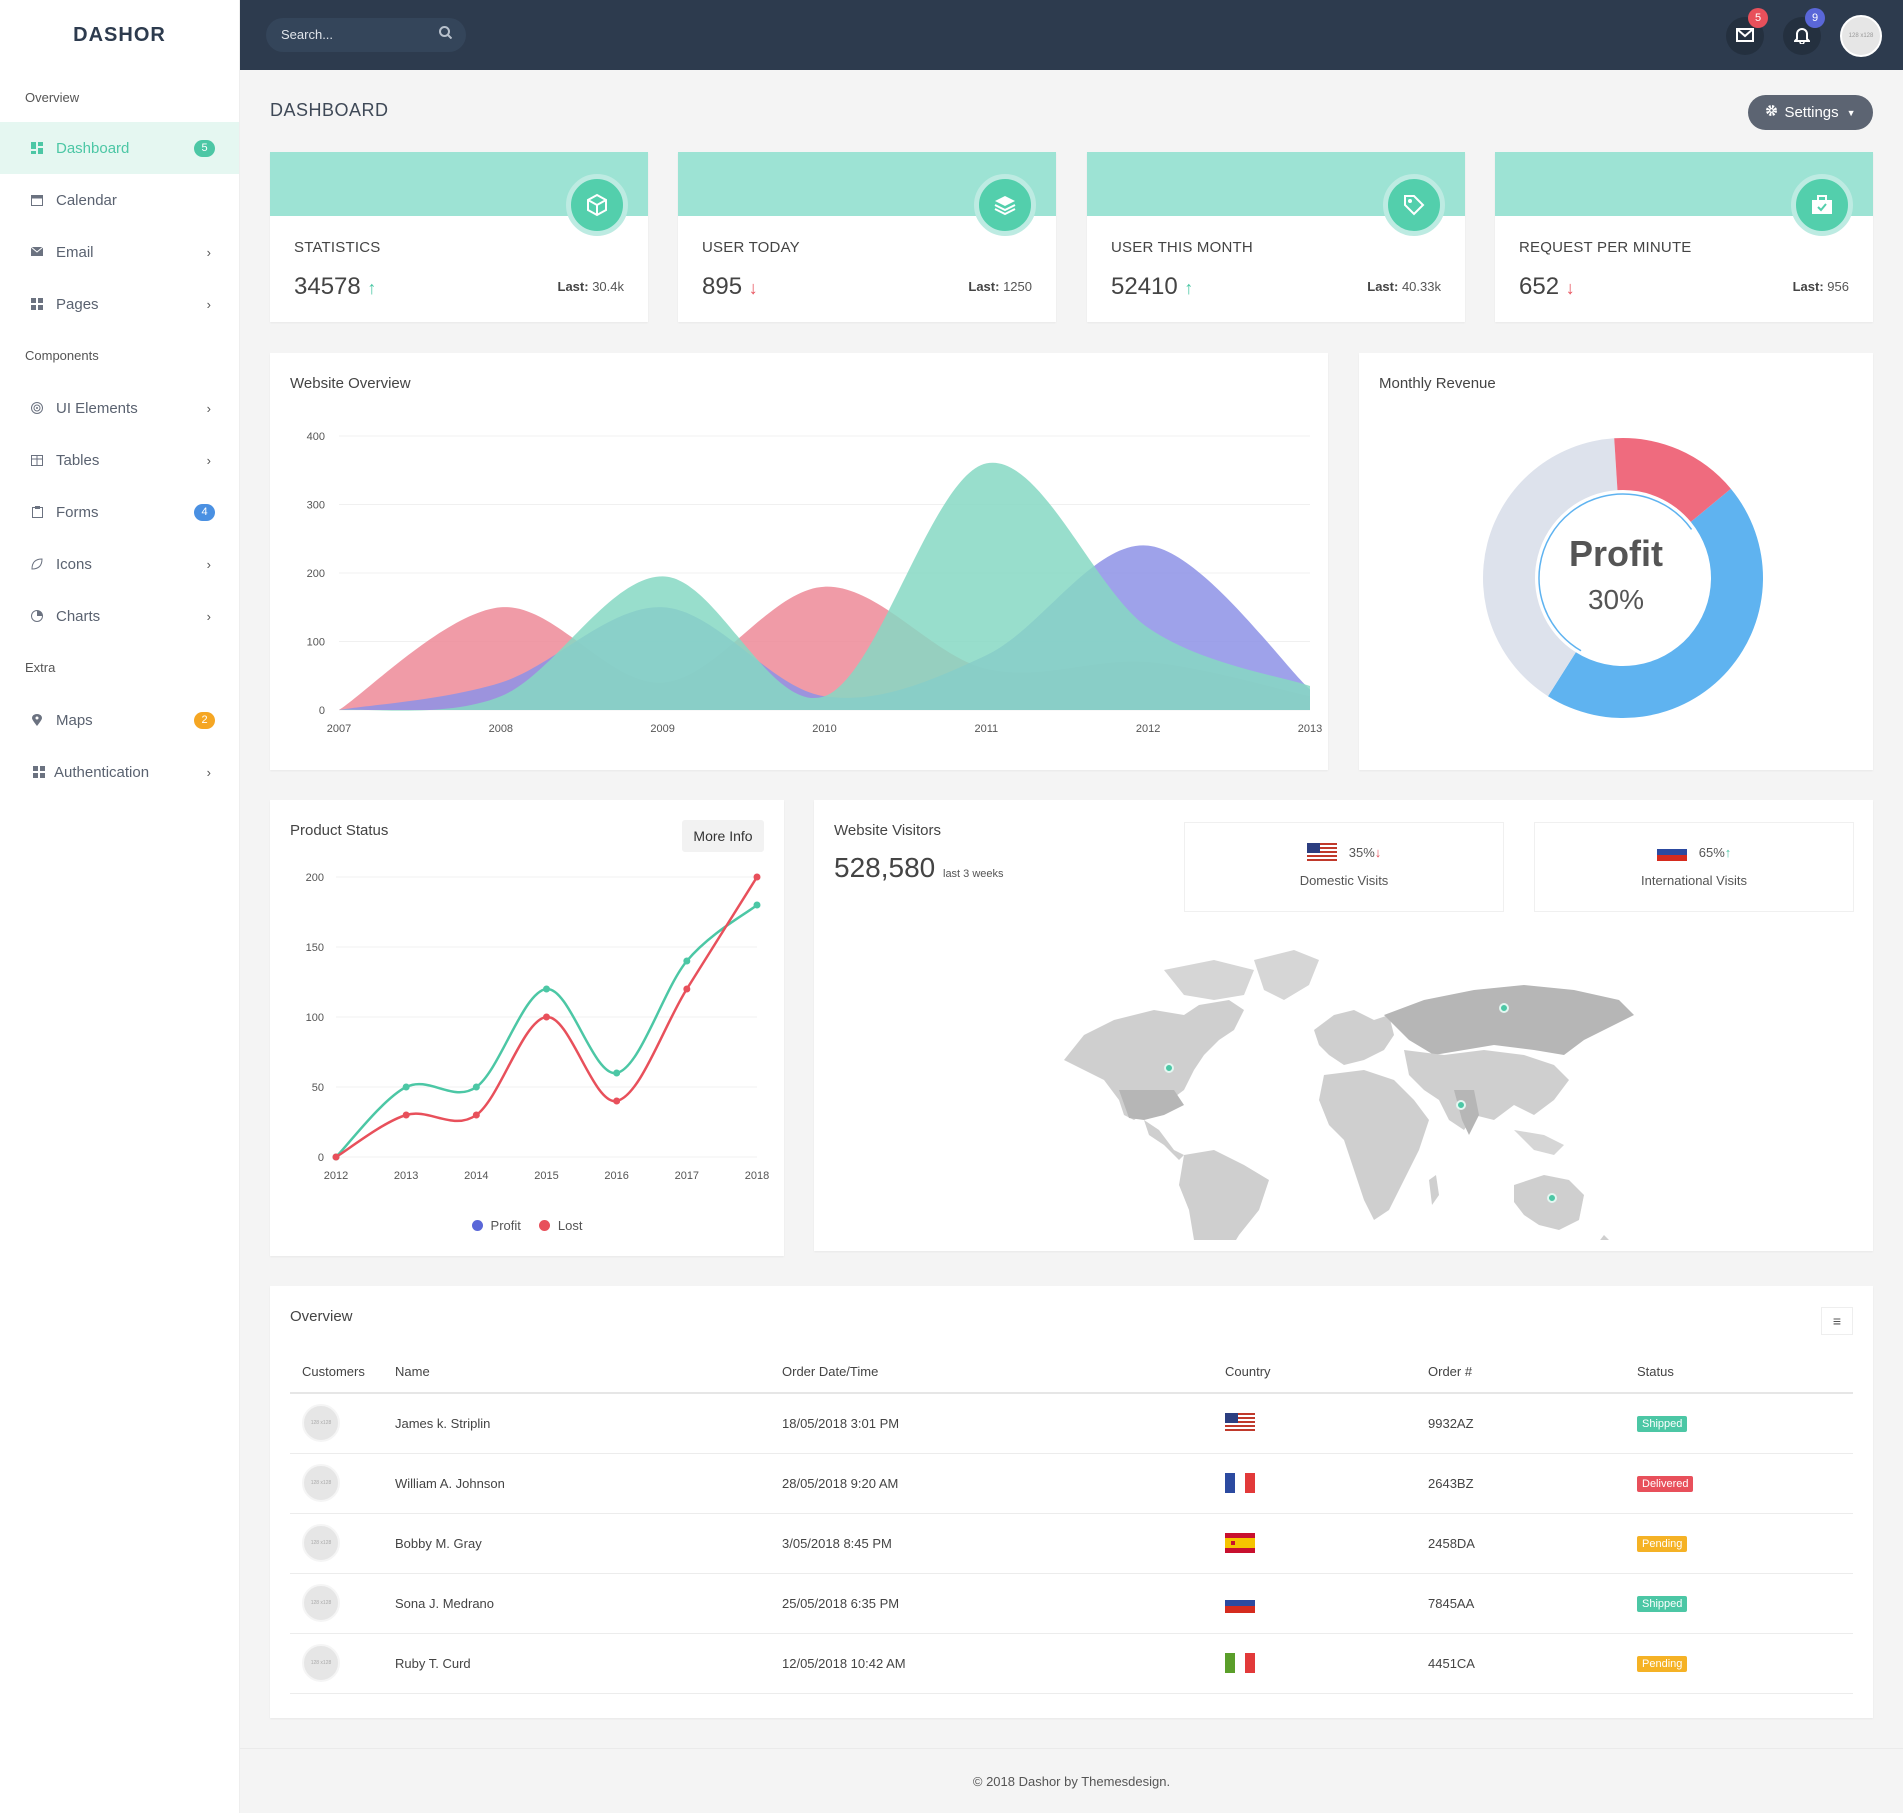 This screenshot has height=1813, width=1903. I want to click on order-date: 28/05/2018 9:20 AM, so click(991, 1483).